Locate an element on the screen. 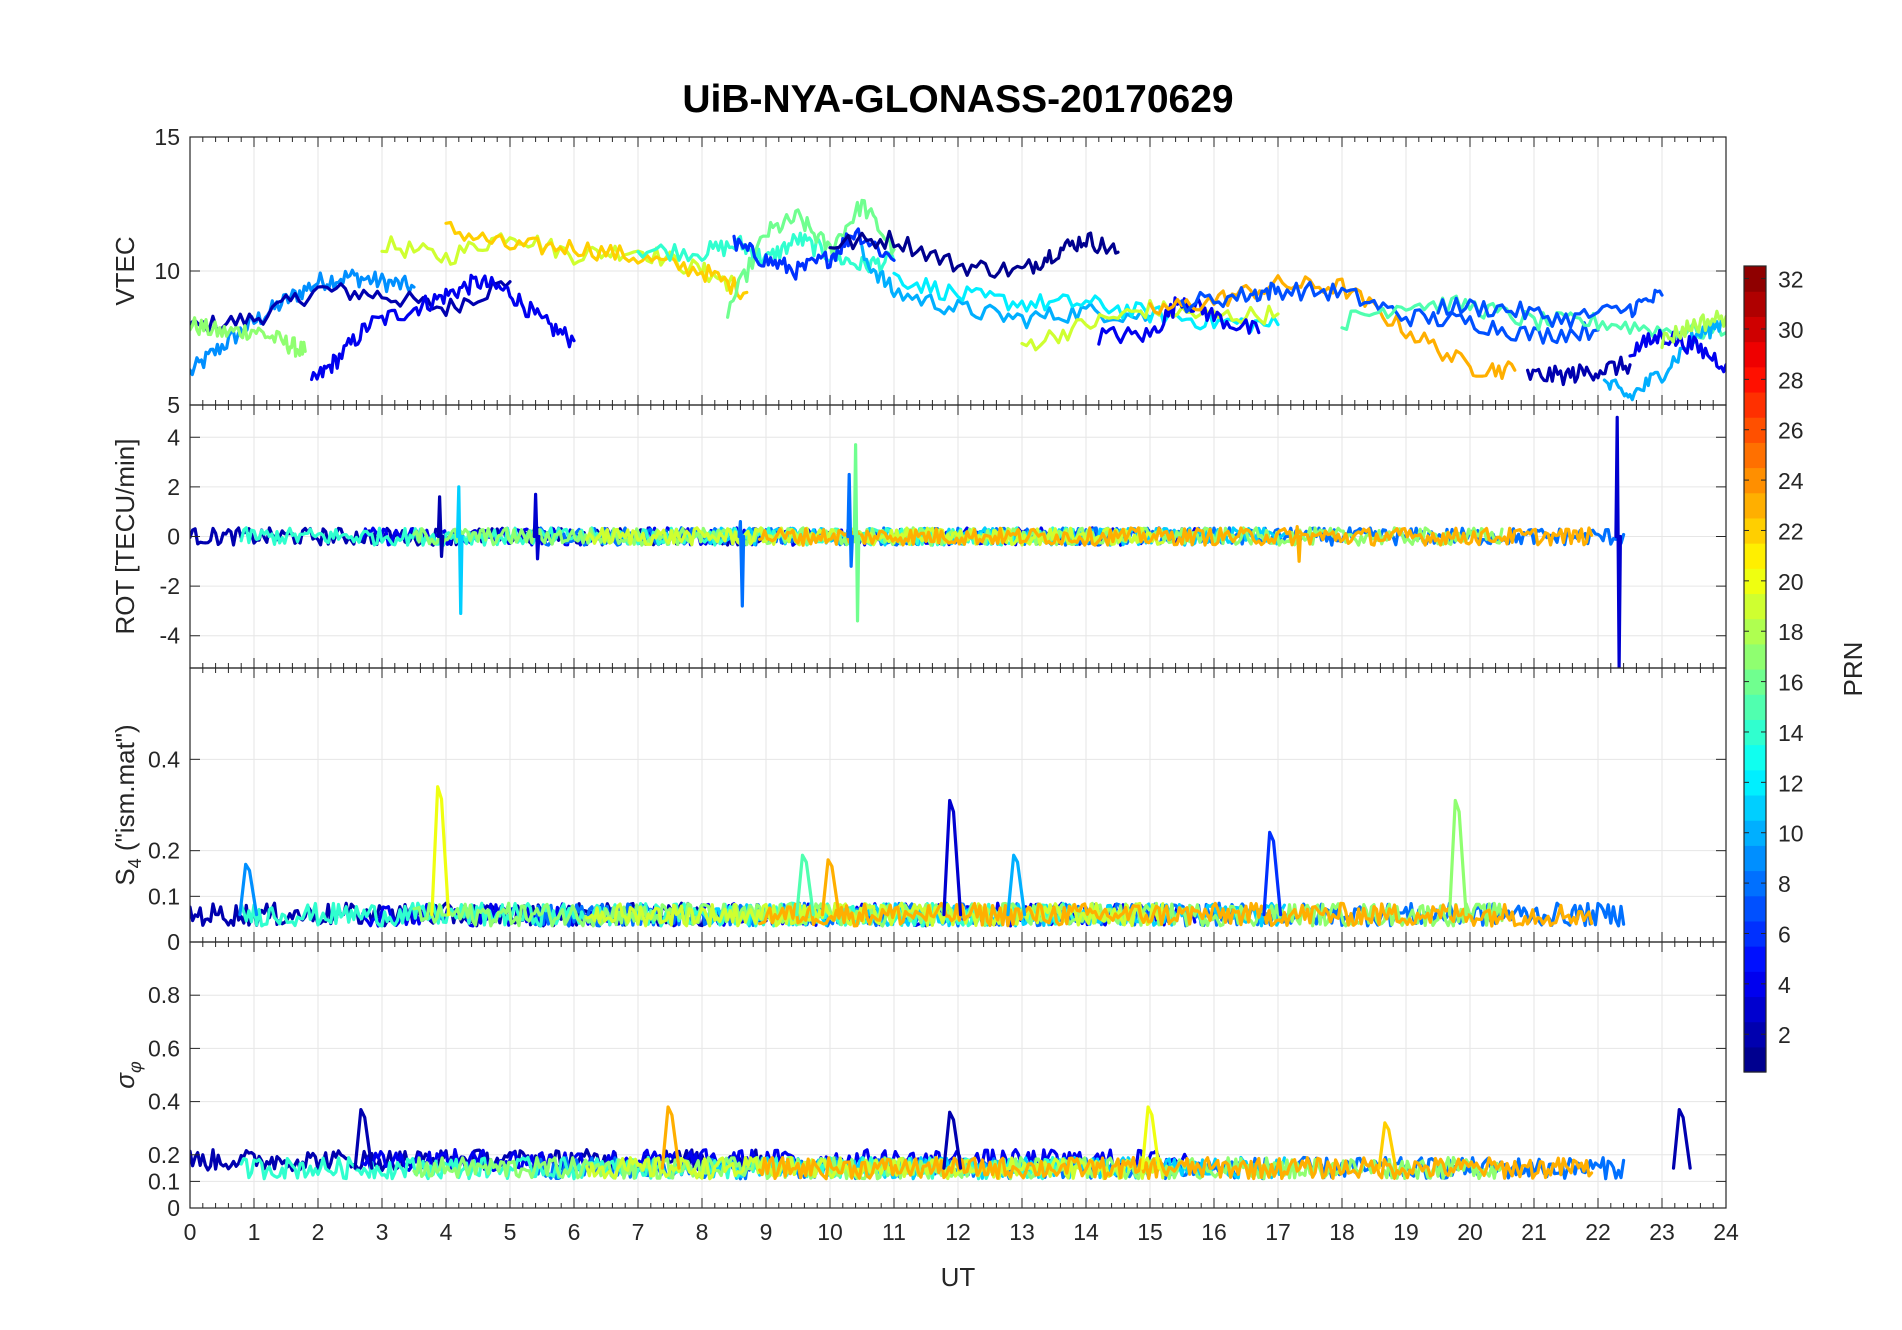 The image size is (1902, 1330). y-tick-label: 5 is located at coordinates (173, 405).